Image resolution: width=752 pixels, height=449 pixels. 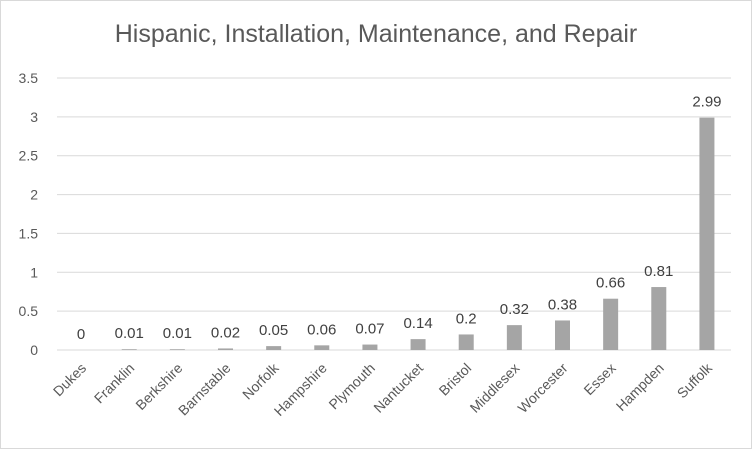 What do you see at coordinates (599, 379) in the screenshot?
I see `x-tick-label: Essex` at bounding box center [599, 379].